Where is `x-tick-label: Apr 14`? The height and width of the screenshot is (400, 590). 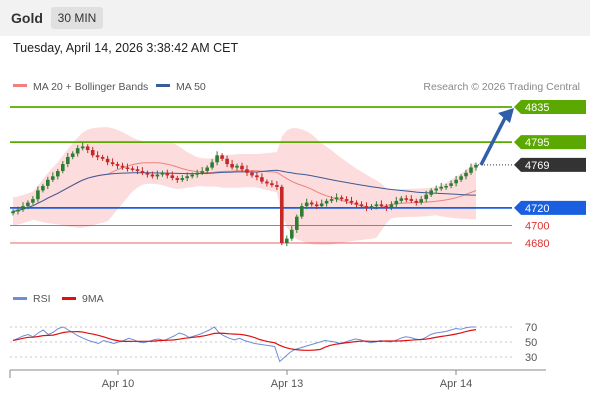 x-tick-label: Apr 14 is located at coordinates (456, 384).